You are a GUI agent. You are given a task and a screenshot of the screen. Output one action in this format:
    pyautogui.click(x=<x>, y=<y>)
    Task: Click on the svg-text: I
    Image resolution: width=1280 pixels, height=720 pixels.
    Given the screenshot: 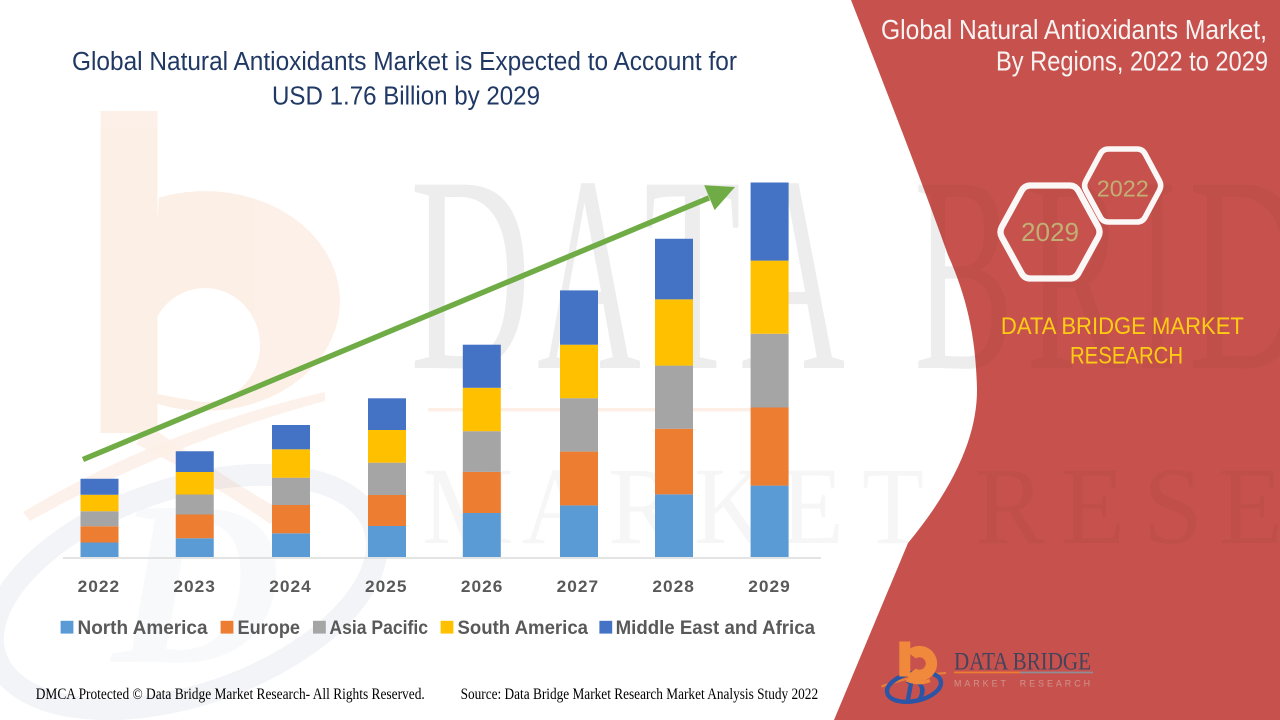 What is the action you would take?
    pyautogui.click(x=1157, y=273)
    